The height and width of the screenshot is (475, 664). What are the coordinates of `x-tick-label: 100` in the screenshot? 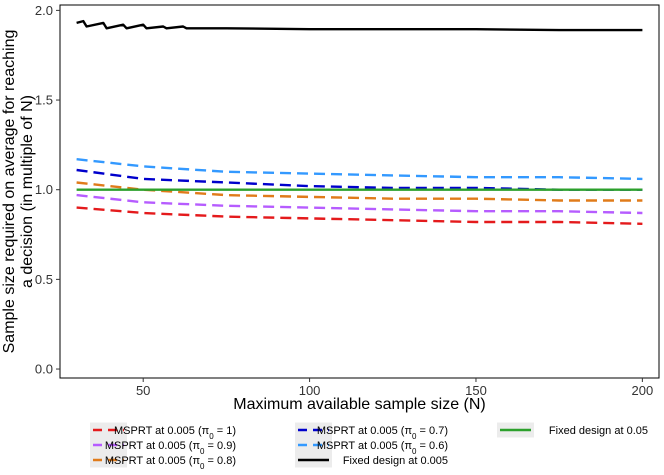 It's located at (310, 390).